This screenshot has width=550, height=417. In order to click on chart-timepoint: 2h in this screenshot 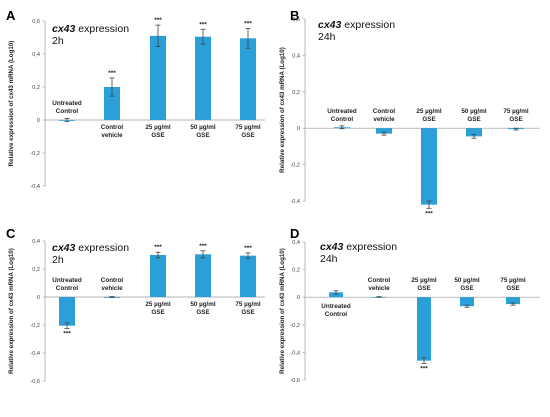, I will do `click(58, 260)`.